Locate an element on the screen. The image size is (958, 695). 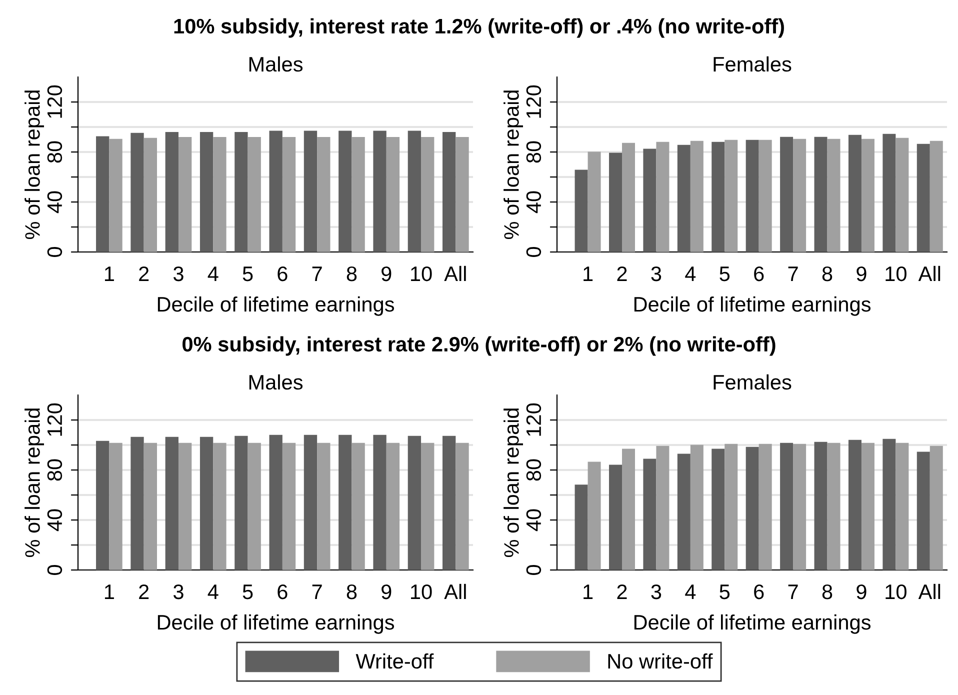
legend-label: Write-off is located at coordinates (395, 661).